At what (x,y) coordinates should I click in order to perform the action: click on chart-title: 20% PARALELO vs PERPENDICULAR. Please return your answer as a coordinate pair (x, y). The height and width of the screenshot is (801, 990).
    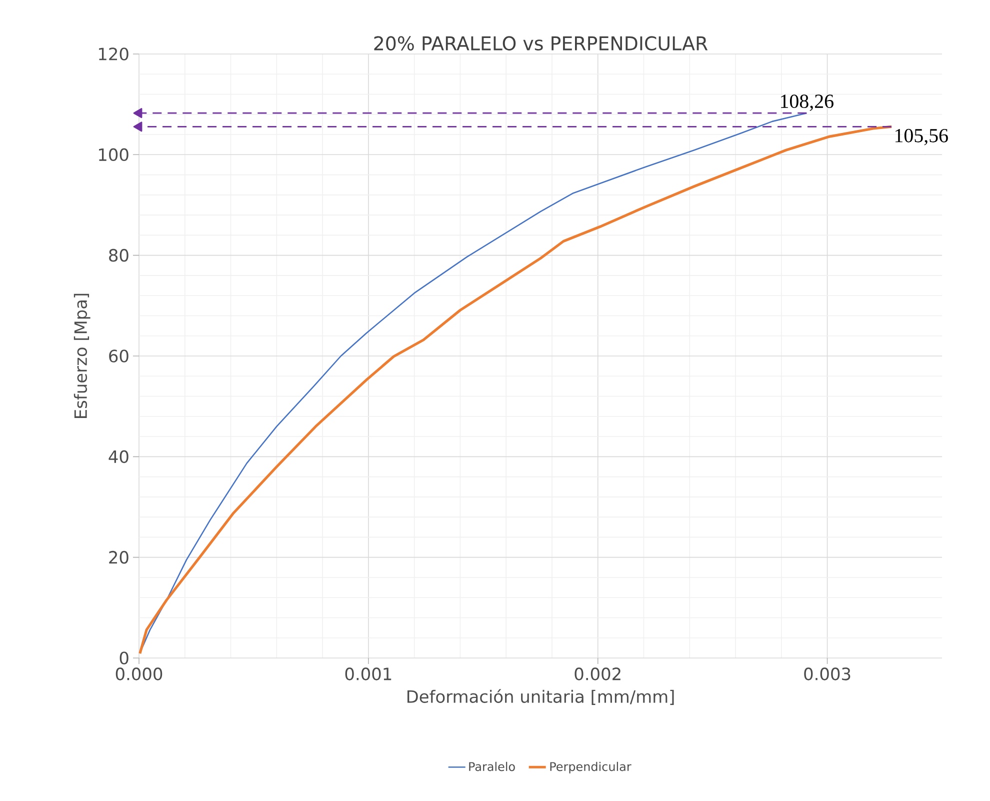
    Looking at the image, I should click on (541, 43).